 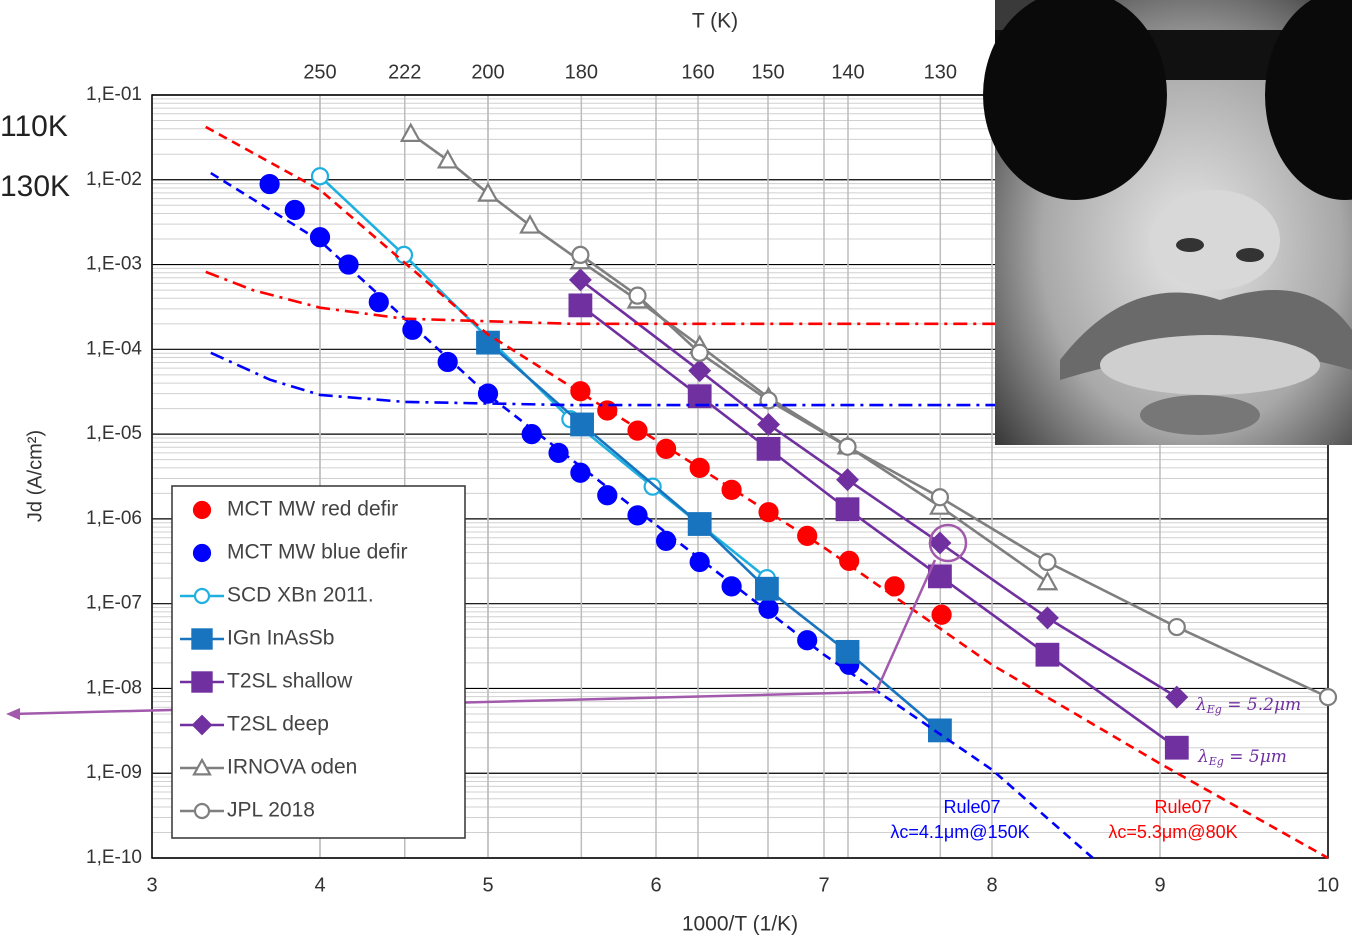 What do you see at coordinates (959, 832) in the screenshot?
I see `annotation: λc=4.1μm@150K` at bounding box center [959, 832].